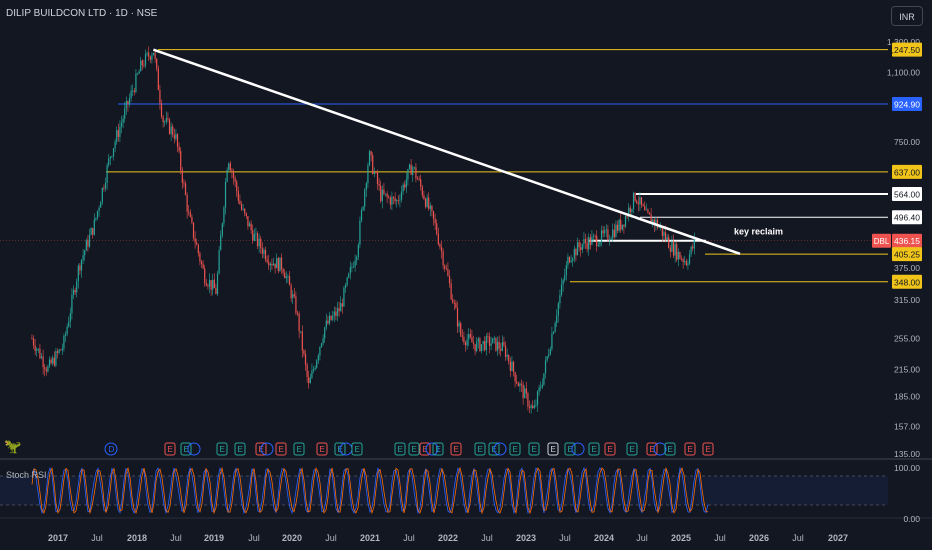 This screenshot has width=932, height=550. What do you see at coordinates (681, 538) in the screenshot?
I see `time-tick-label: 2025` at bounding box center [681, 538].